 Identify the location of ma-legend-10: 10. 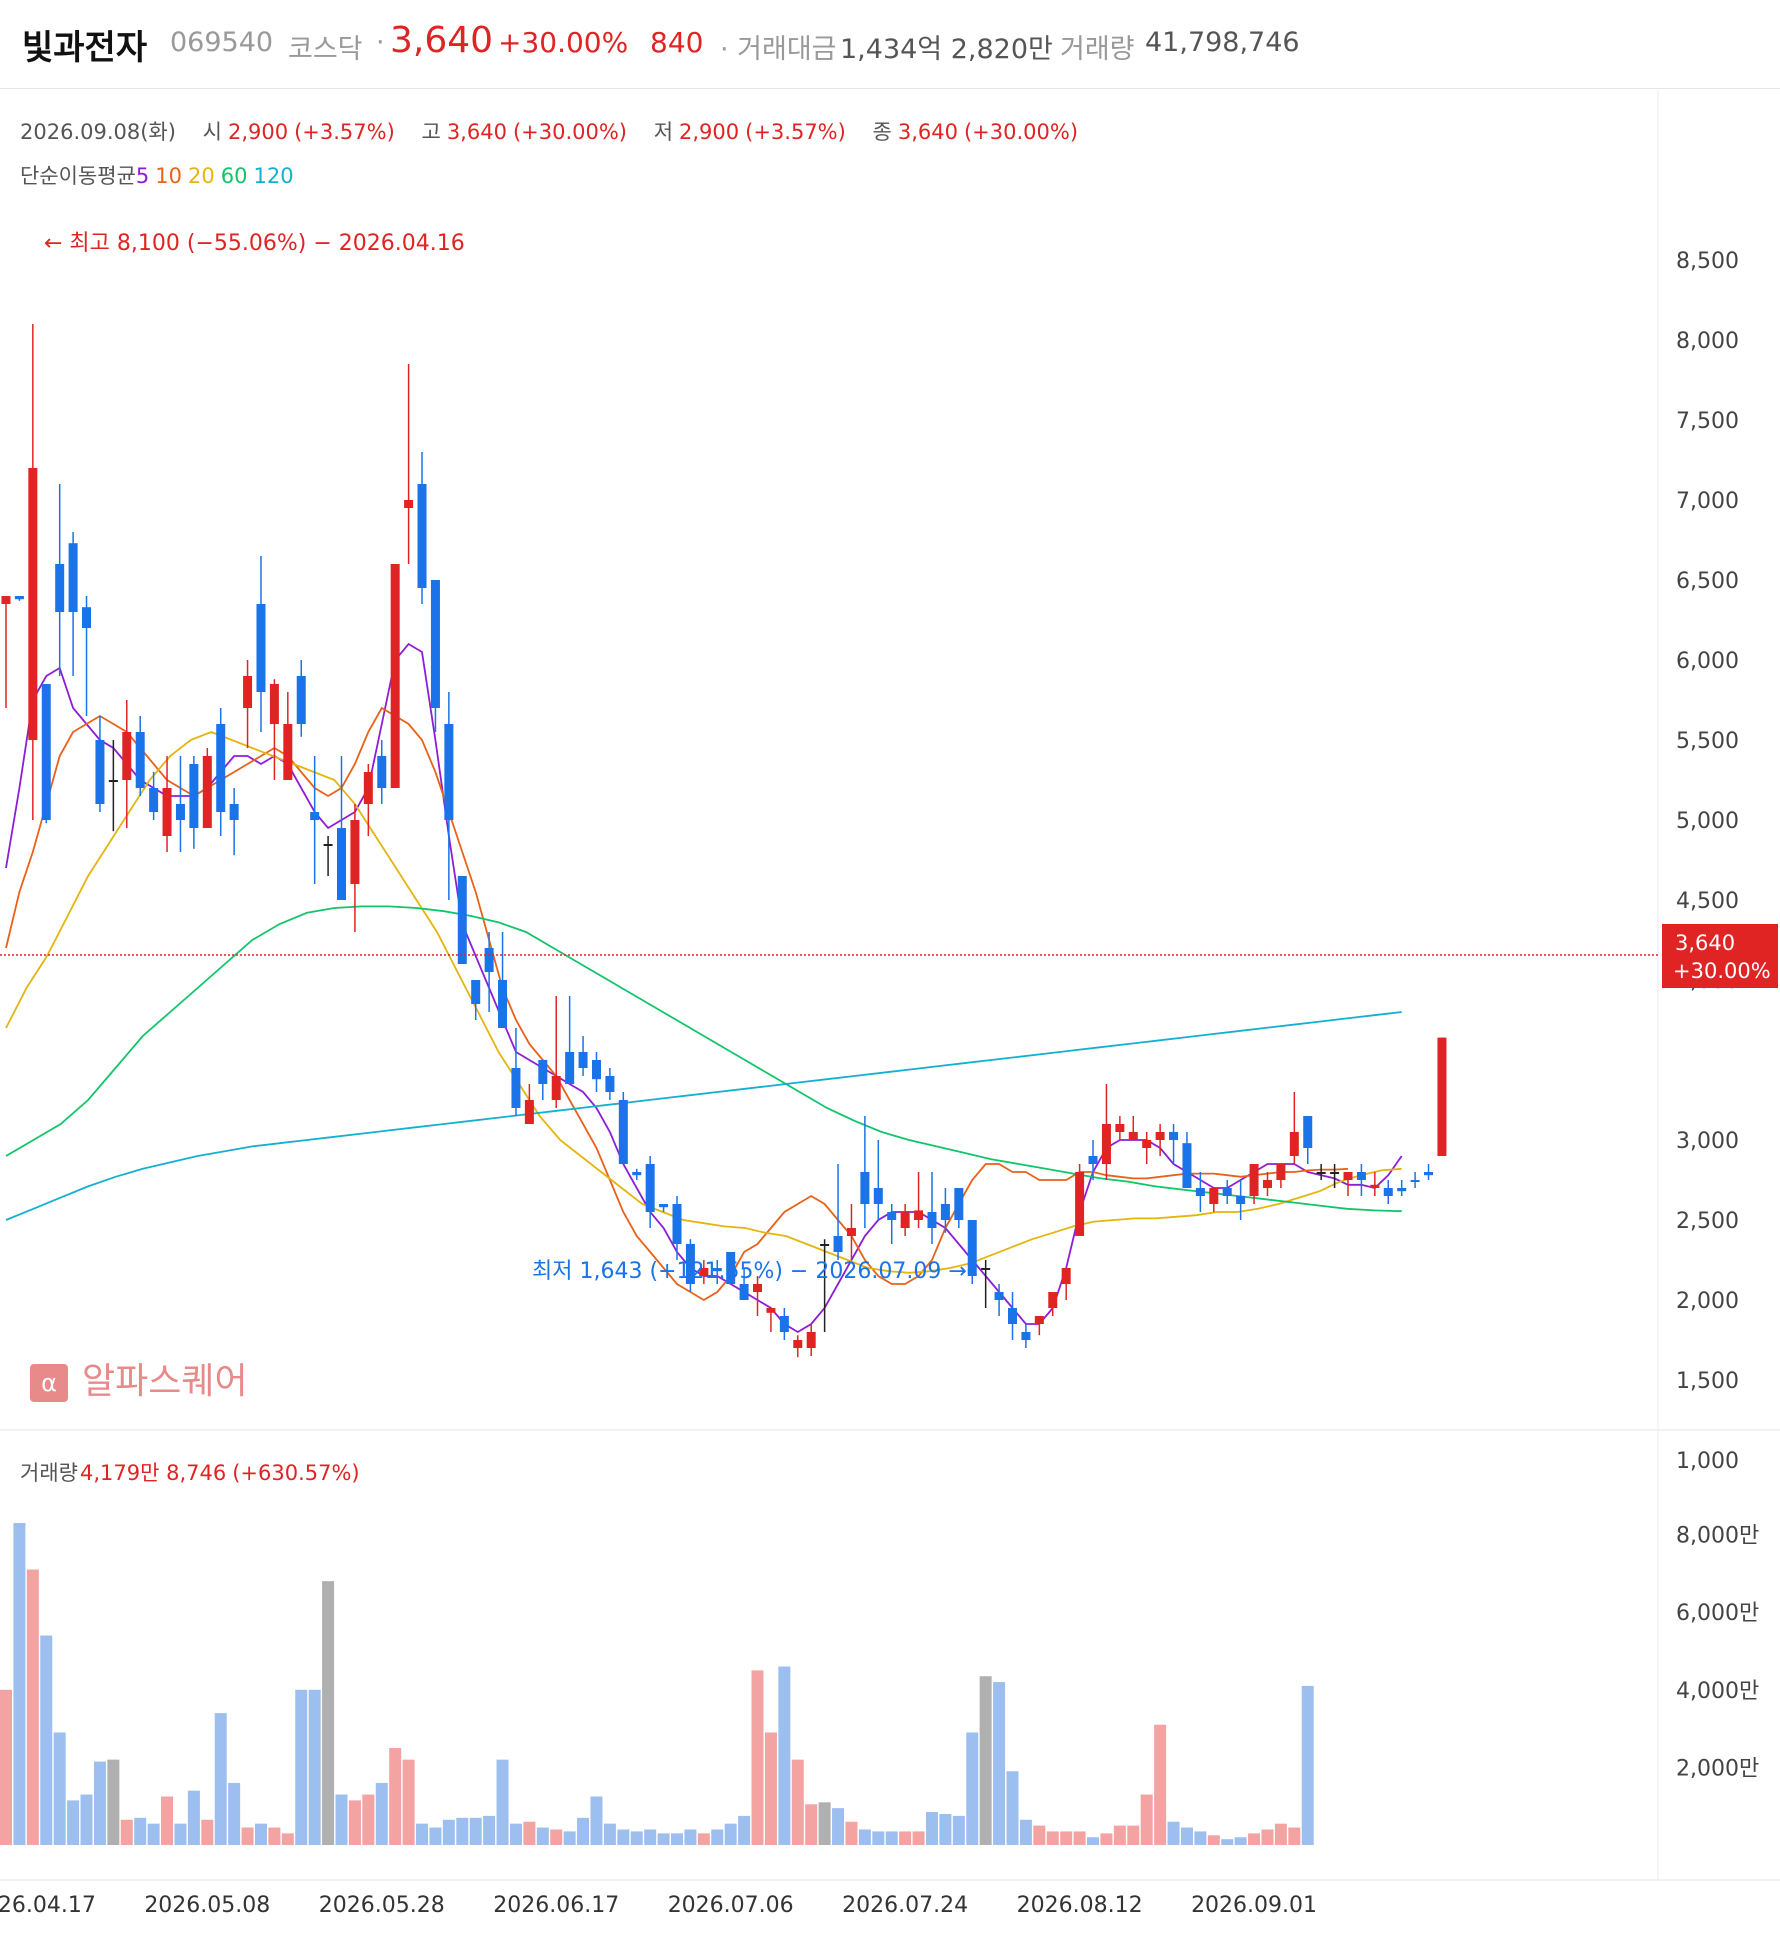
(169, 176).